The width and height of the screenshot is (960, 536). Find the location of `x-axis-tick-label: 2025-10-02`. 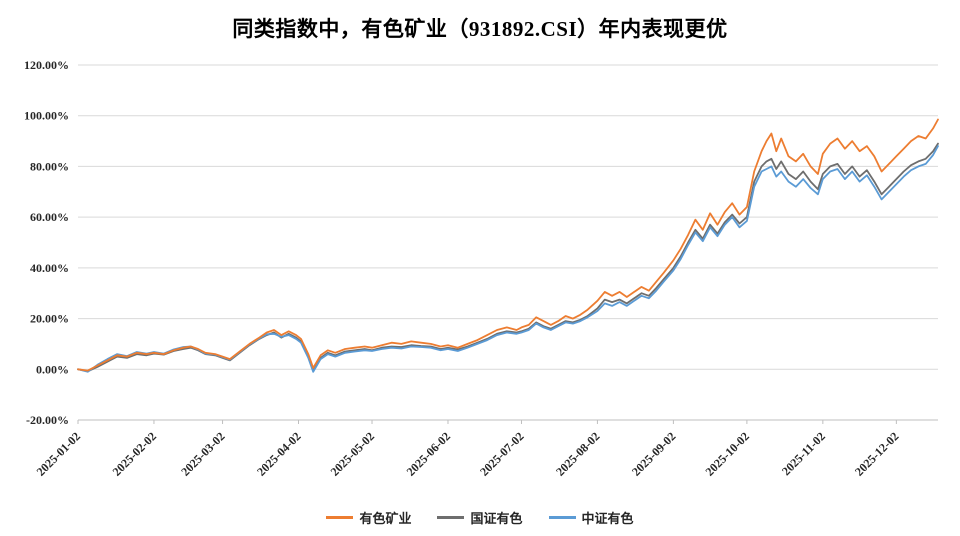

x-axis-tick-label: 2025-10-02 is located at coordinates (727, 453).